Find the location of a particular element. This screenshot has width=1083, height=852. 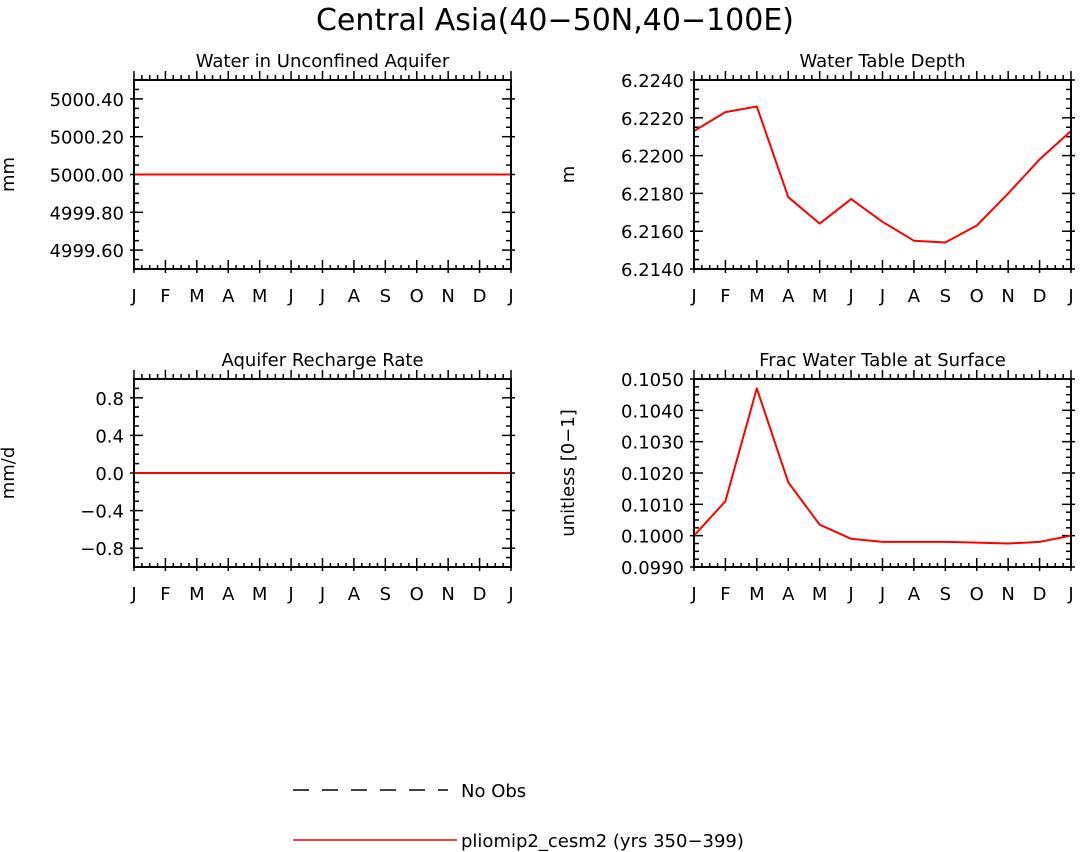

y-tick-label: 6.2200 is located at coordinates (652, 157).